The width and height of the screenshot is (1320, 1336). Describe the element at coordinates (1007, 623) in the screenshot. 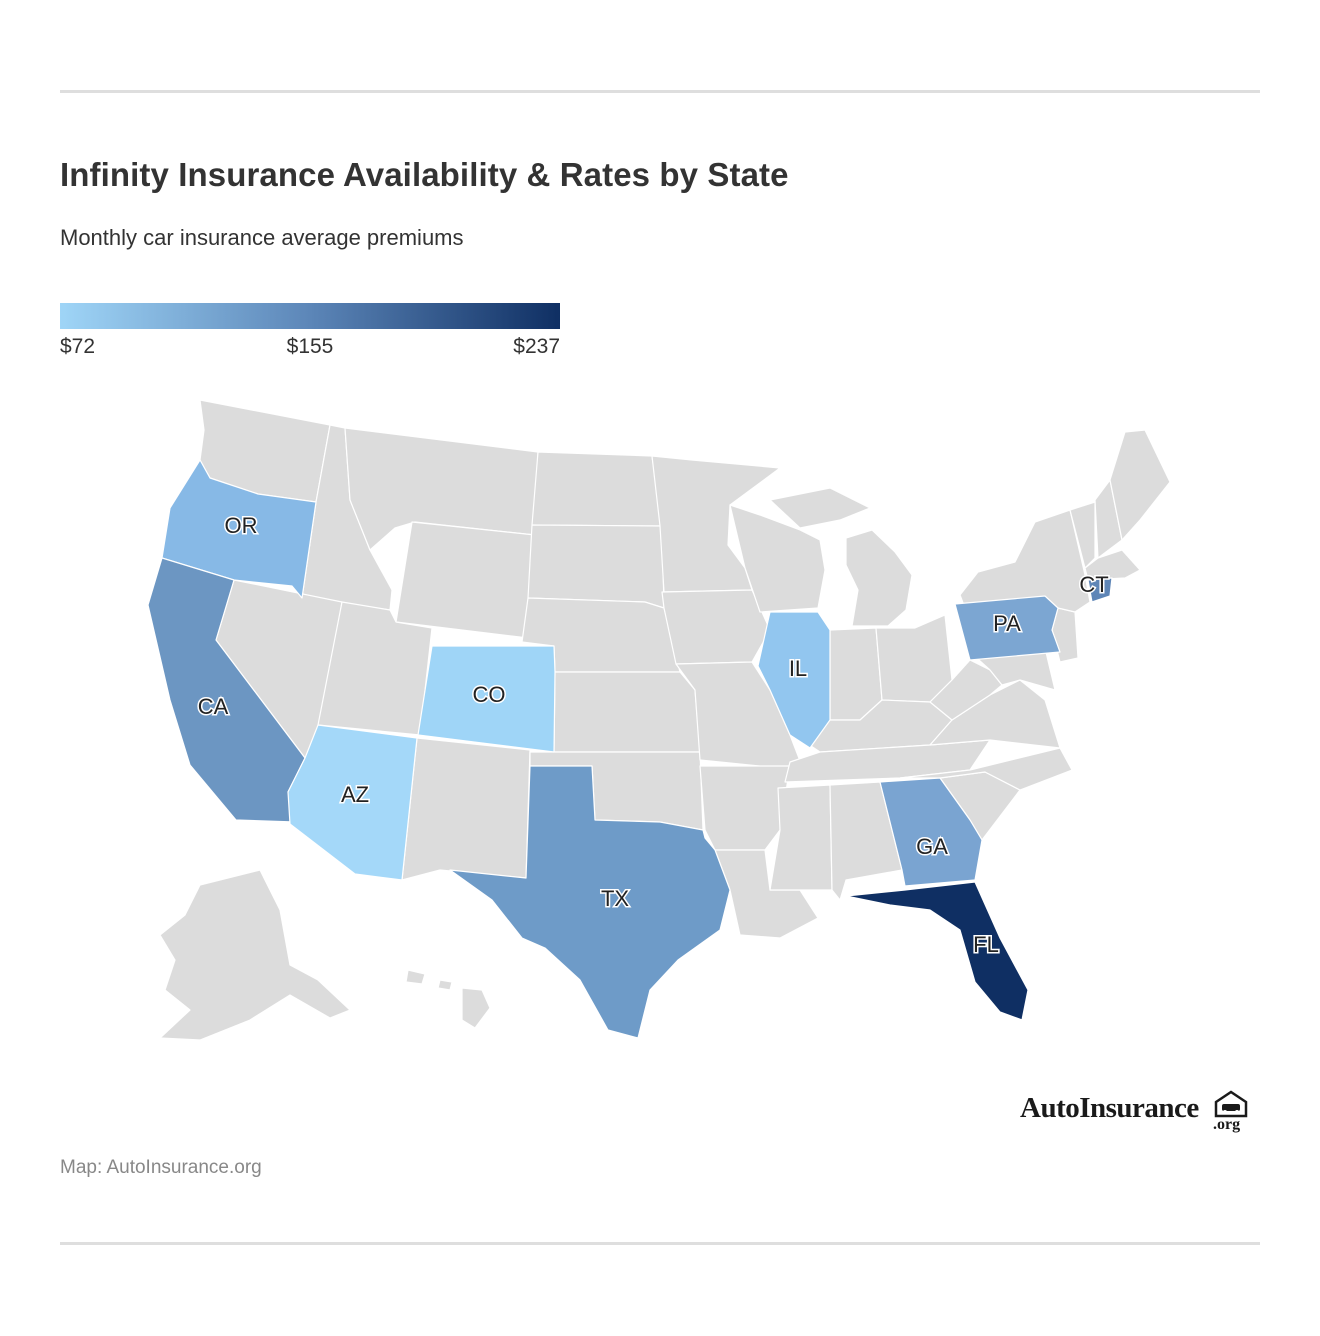

I see `label-pa: PA` at that location.